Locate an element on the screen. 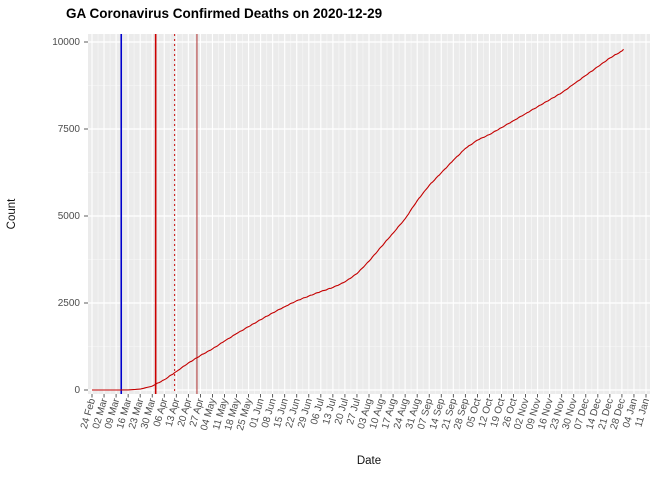 This screenshot has height=480, width=672. reference-lines is located at coordinates (159, 214).